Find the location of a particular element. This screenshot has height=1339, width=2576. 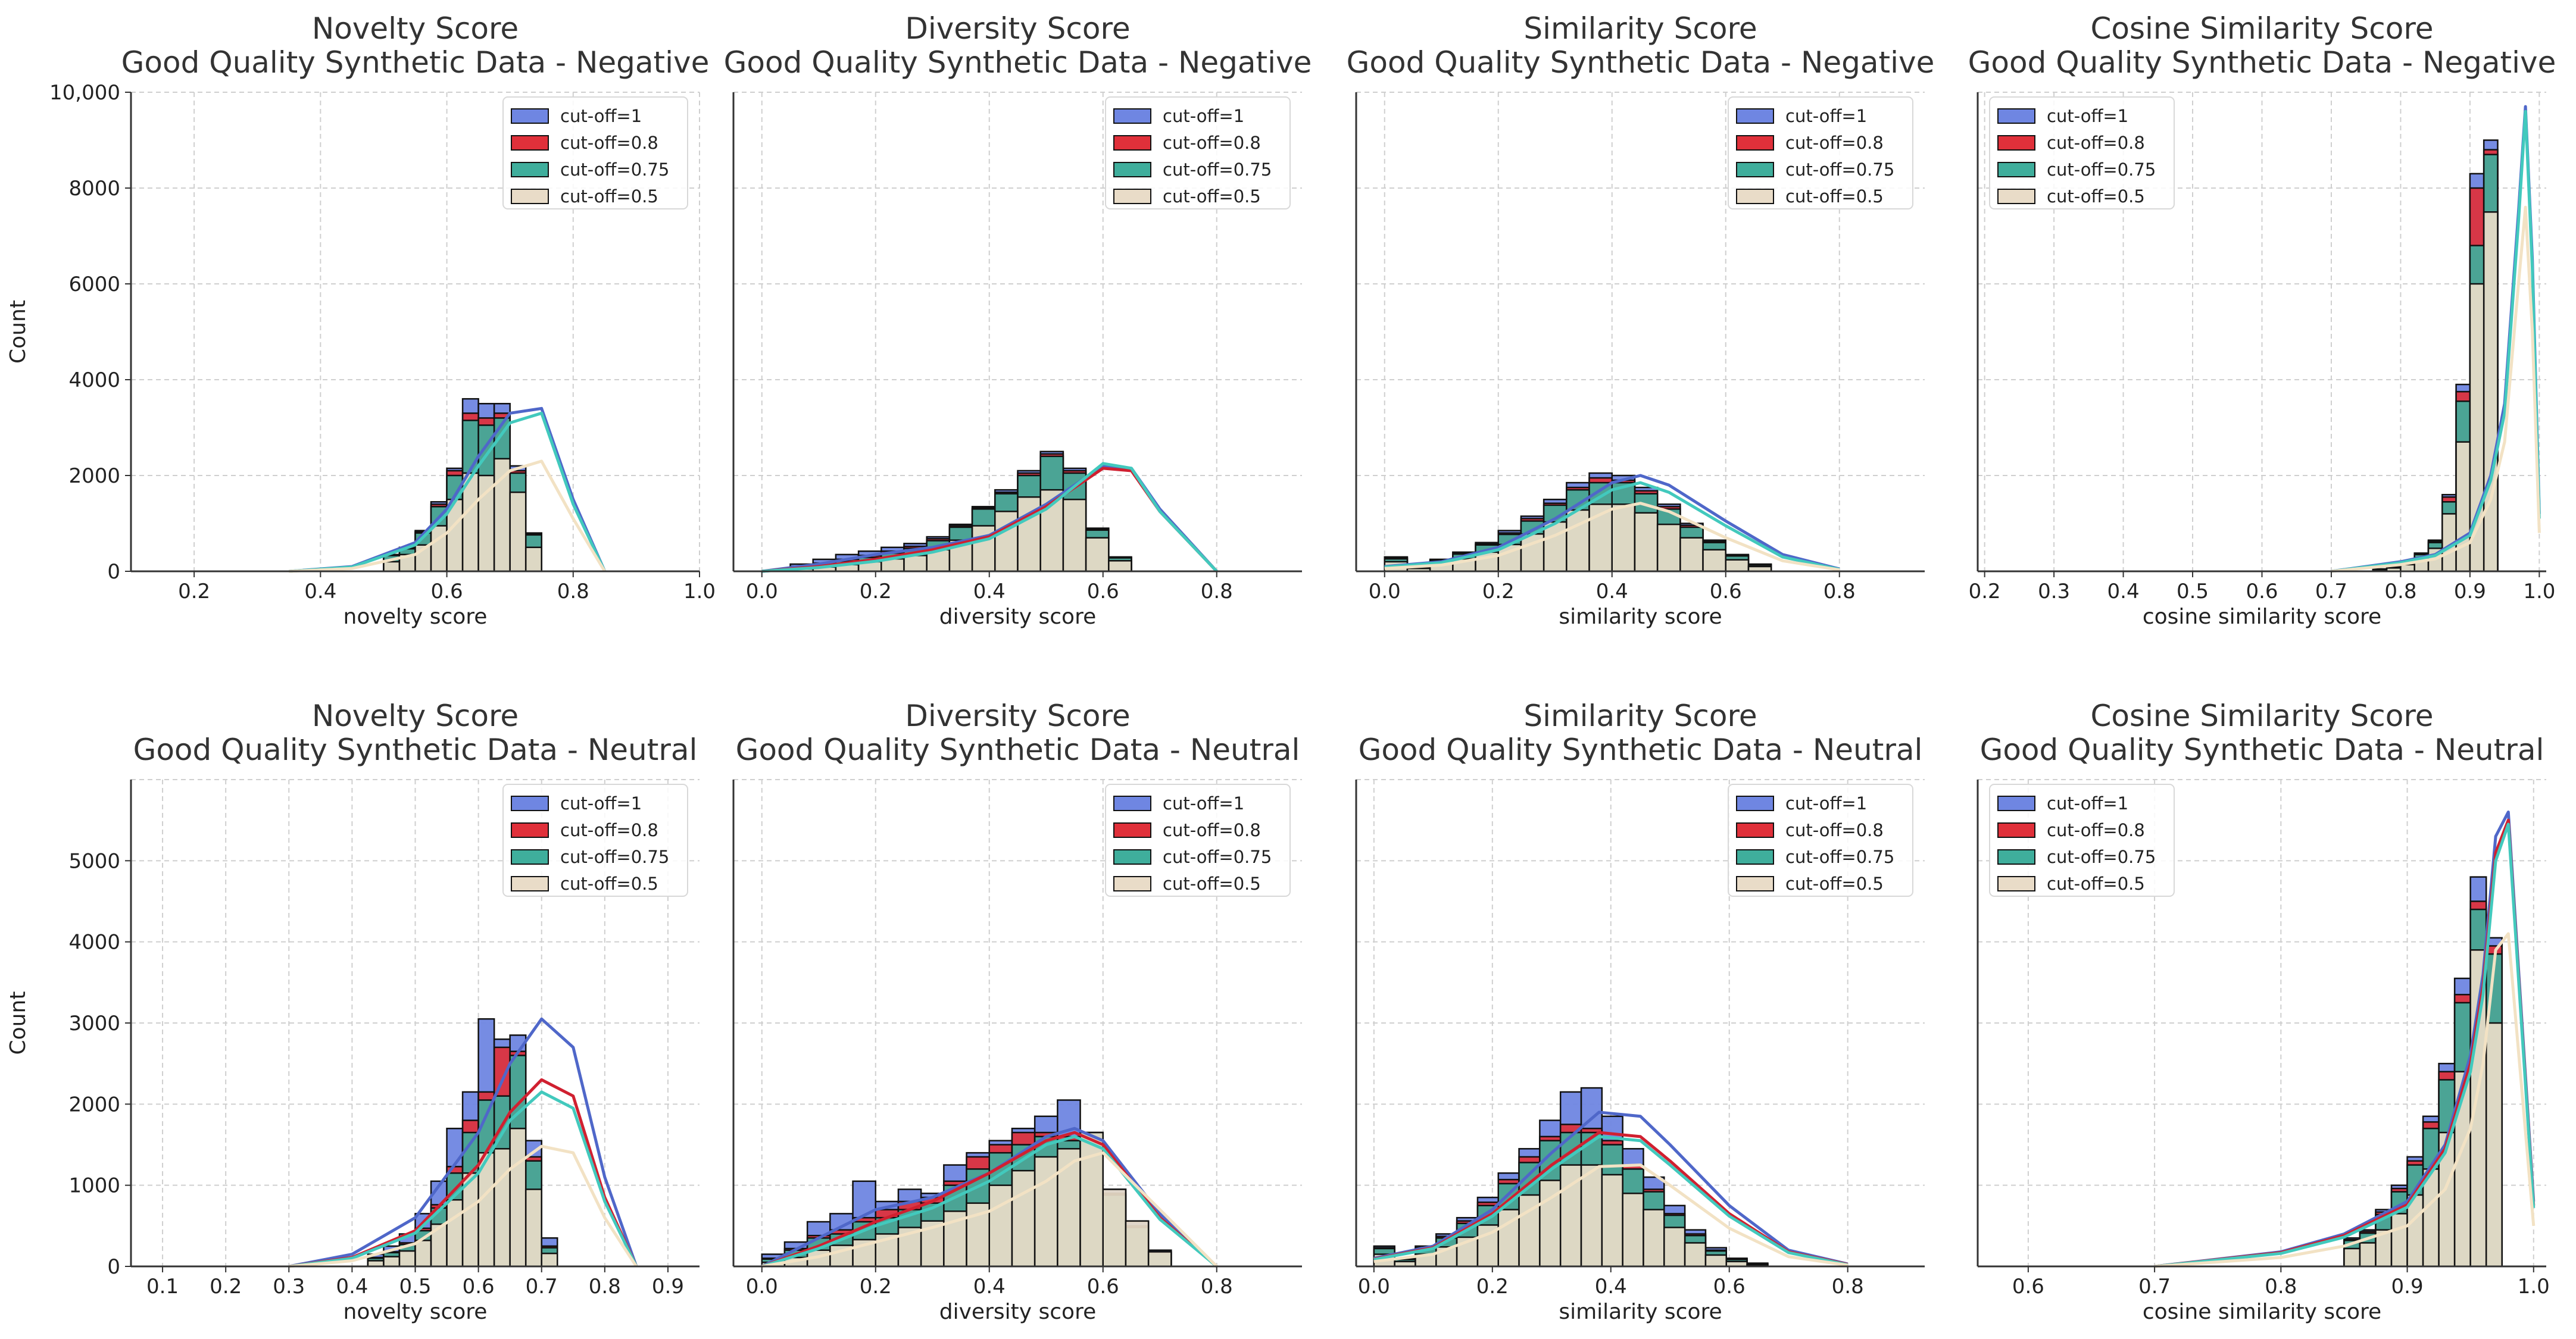

chart-title: Novelty Score is located at coordinates (415, 716).